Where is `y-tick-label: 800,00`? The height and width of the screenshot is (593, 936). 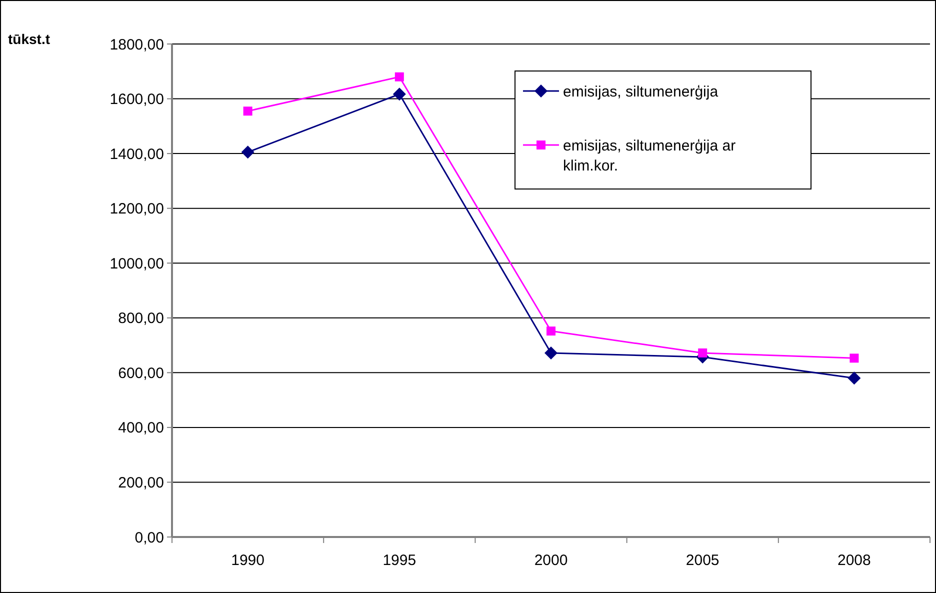
y-tick-label: 800,00 is located at coordinates (141, 319).